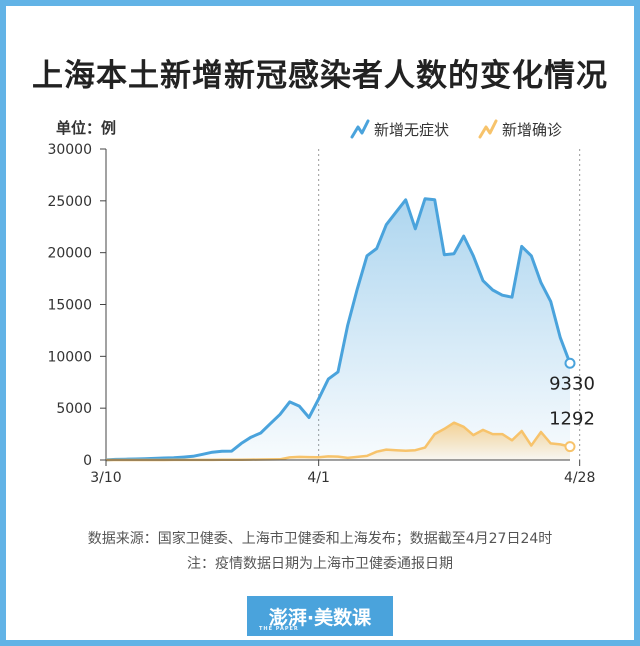  What do you see at coordinates (69, 150) in the screenshot?
I see `y-tick-label: 30000` at bounding box center [69, 150].